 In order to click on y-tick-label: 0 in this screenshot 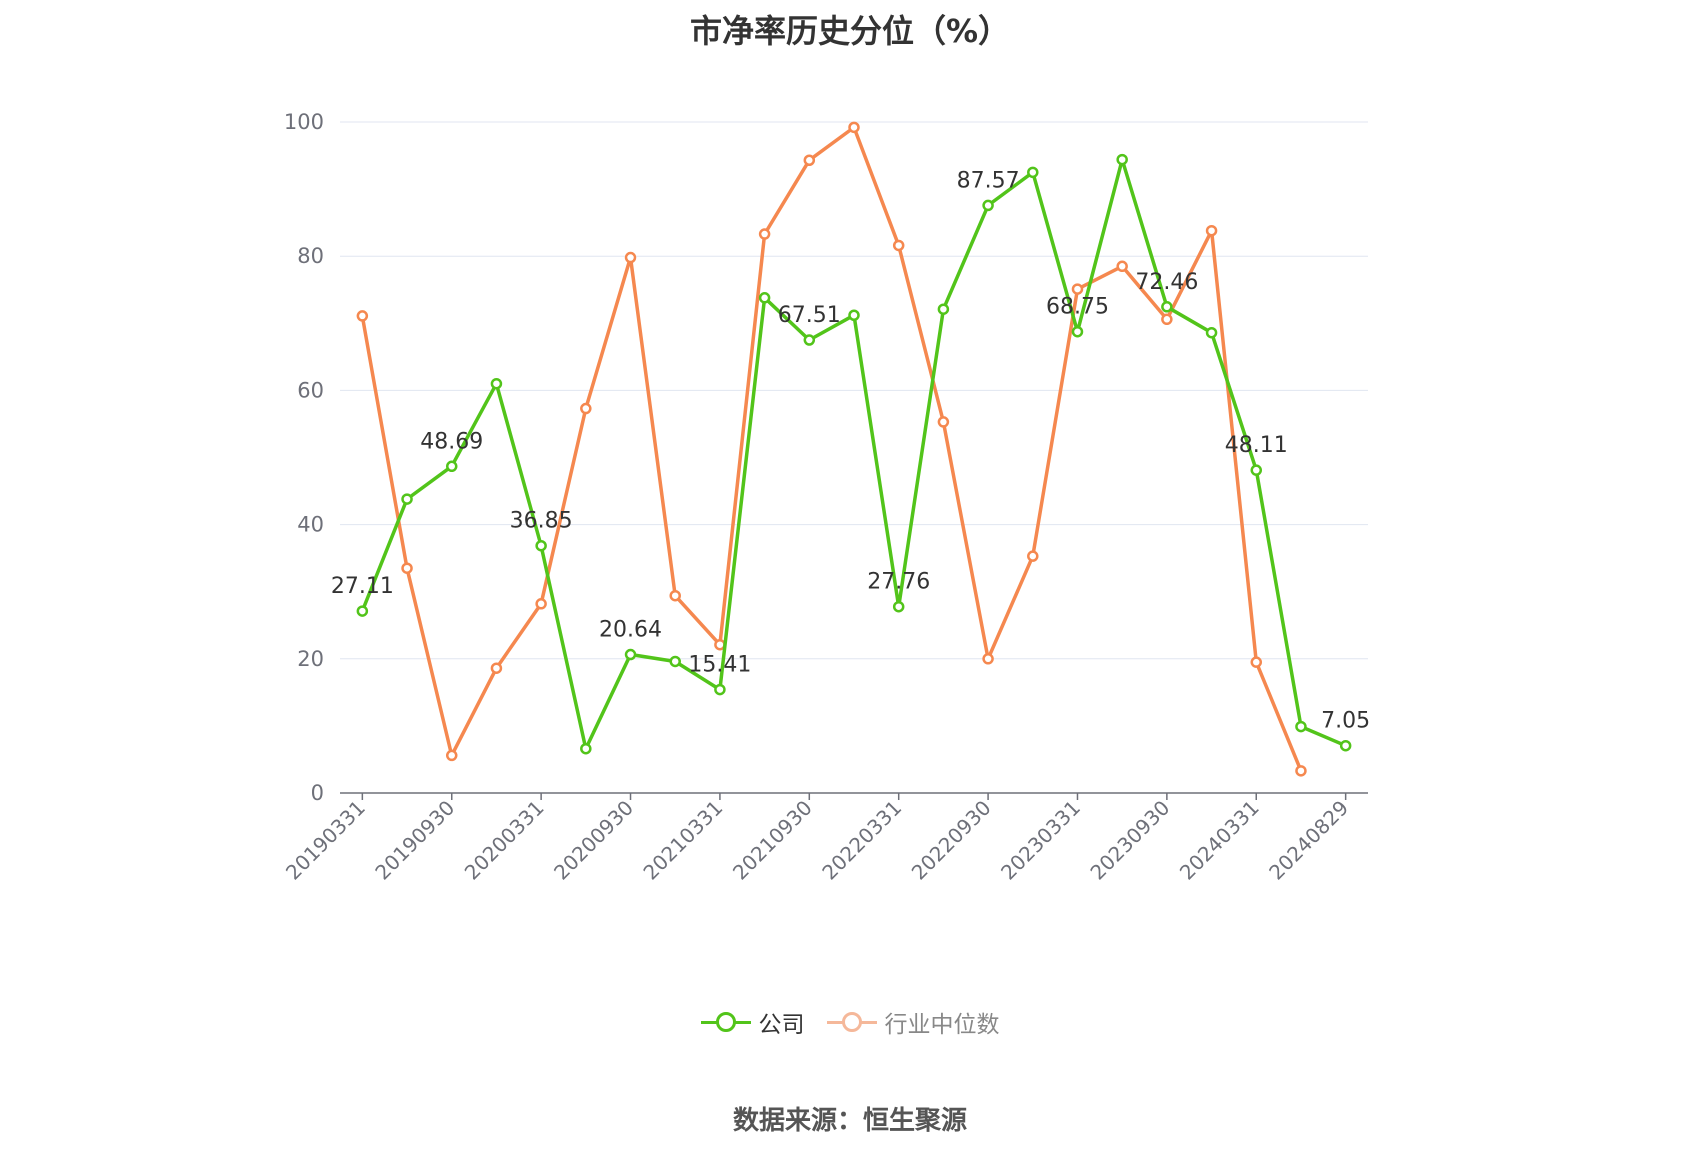, I will do `click(317, 793)`.